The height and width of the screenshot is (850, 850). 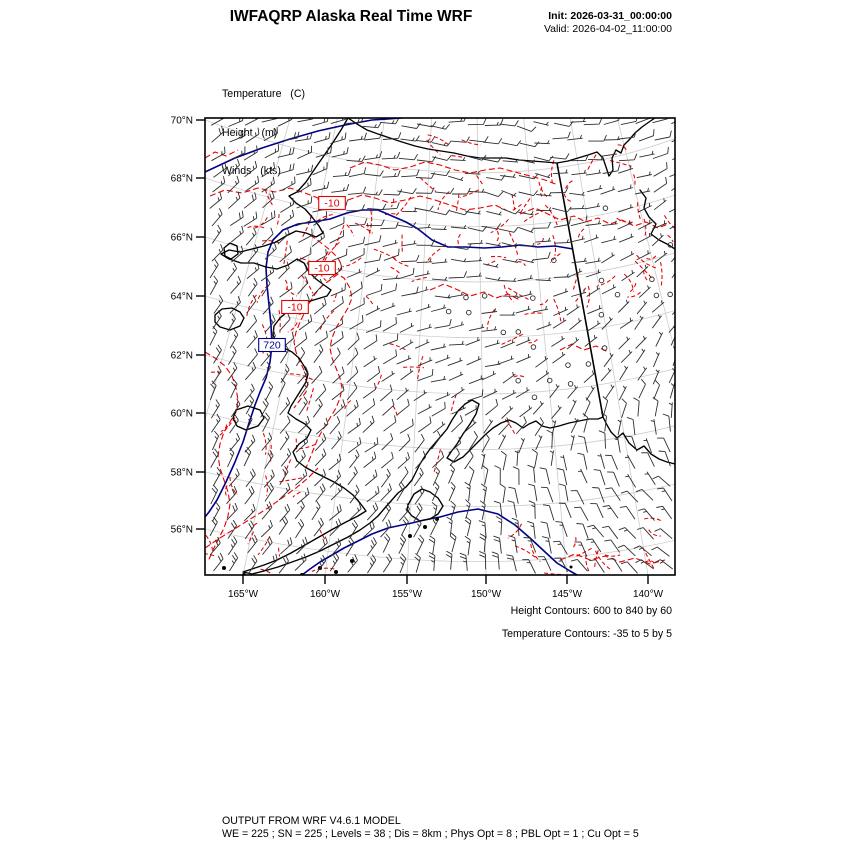 I want to click on footer-model: OUTPUT FROM WRF V4.6.1 MODEL, so click(x=311, y=821).